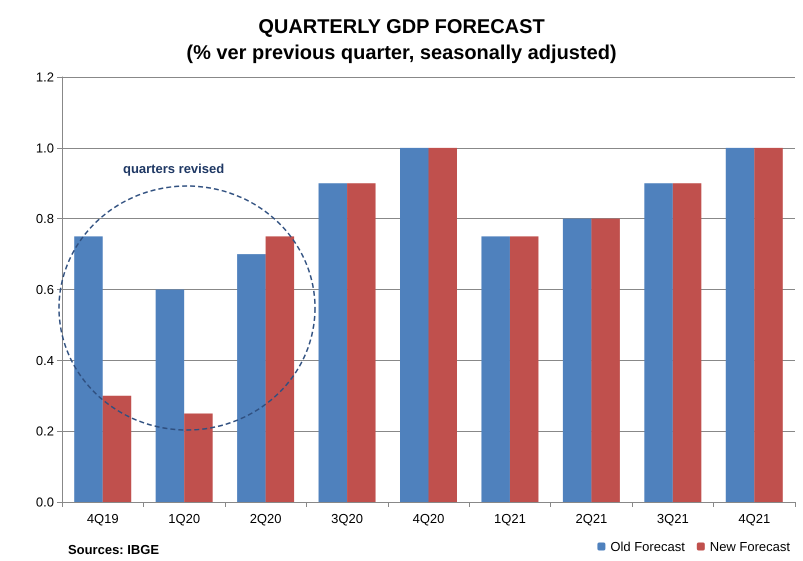 The height and width of the screenshot is (561, 803). Describe the element at coordinates (102, 518) in the screenshot. I see `x-tick-label: 4Q19` at that location.